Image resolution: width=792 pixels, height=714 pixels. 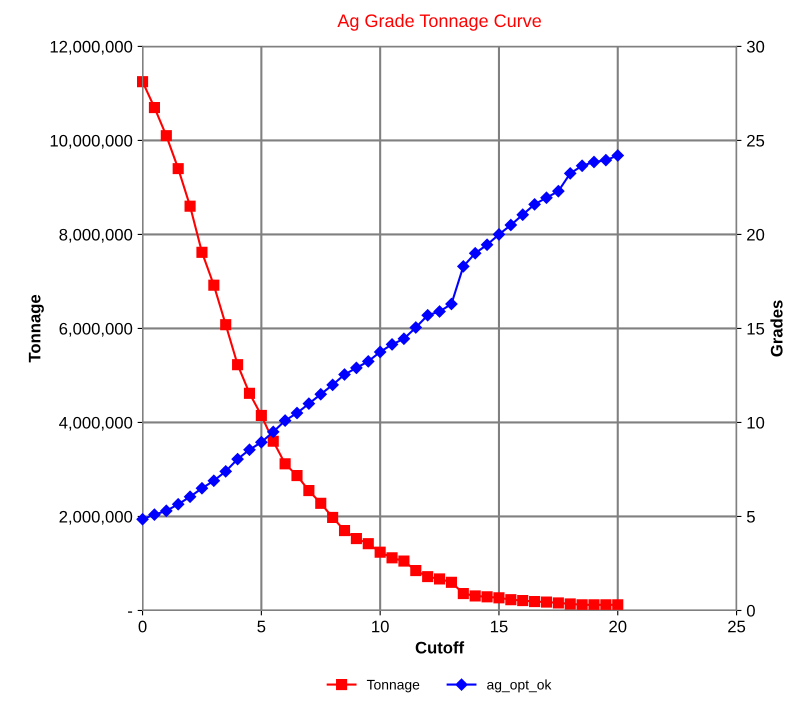 I want to click on y-tick-label: 2,000,000, so click(x=96, y=517).